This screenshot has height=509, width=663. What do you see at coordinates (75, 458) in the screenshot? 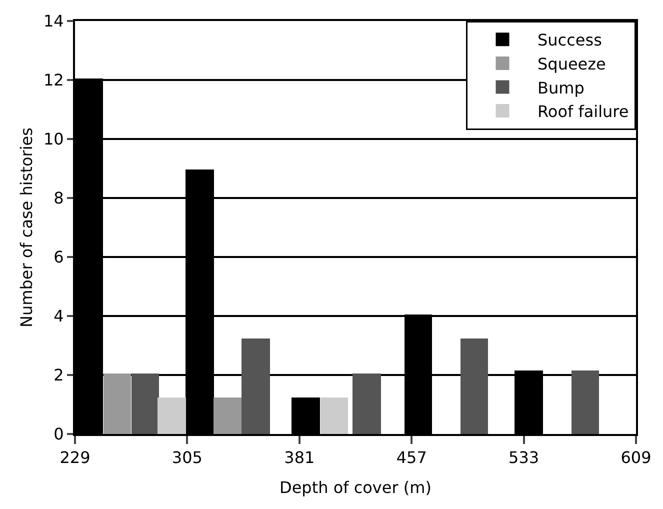
I see `x-tick-label: 229` at bounding box center [75, 458].